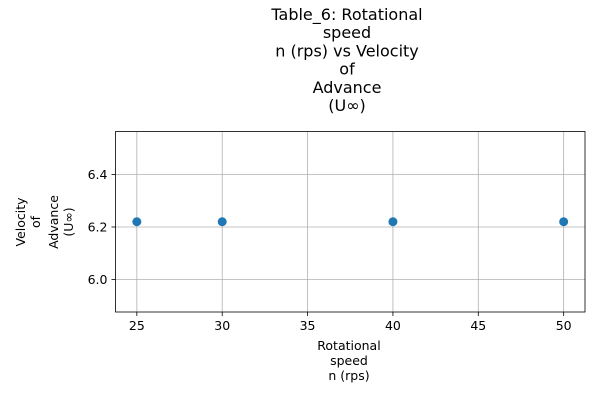  I want to click on y-axis-label-line: Advance, so click(53, 222).